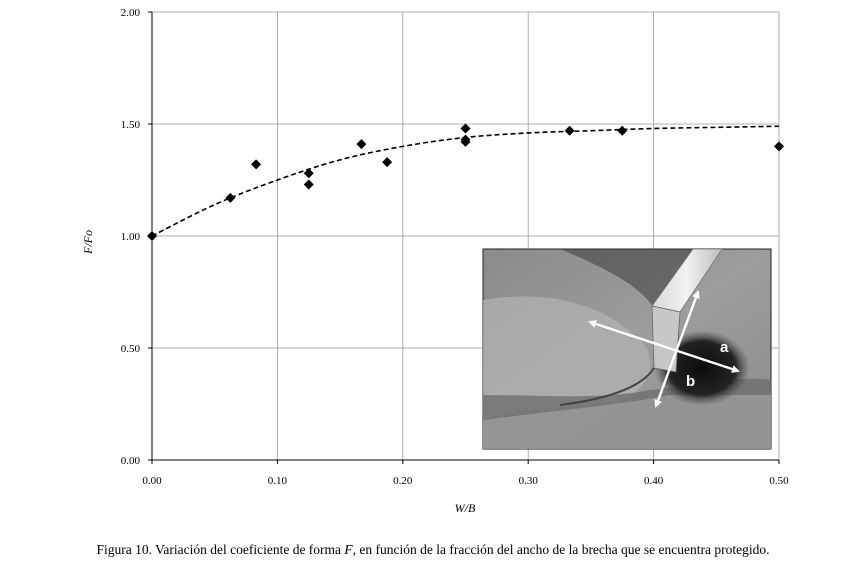 The image size is (866, 574). Describe the element at coordinates (529, 481) in the screenshot. I see `x-tick-label: 0.30` at that location.